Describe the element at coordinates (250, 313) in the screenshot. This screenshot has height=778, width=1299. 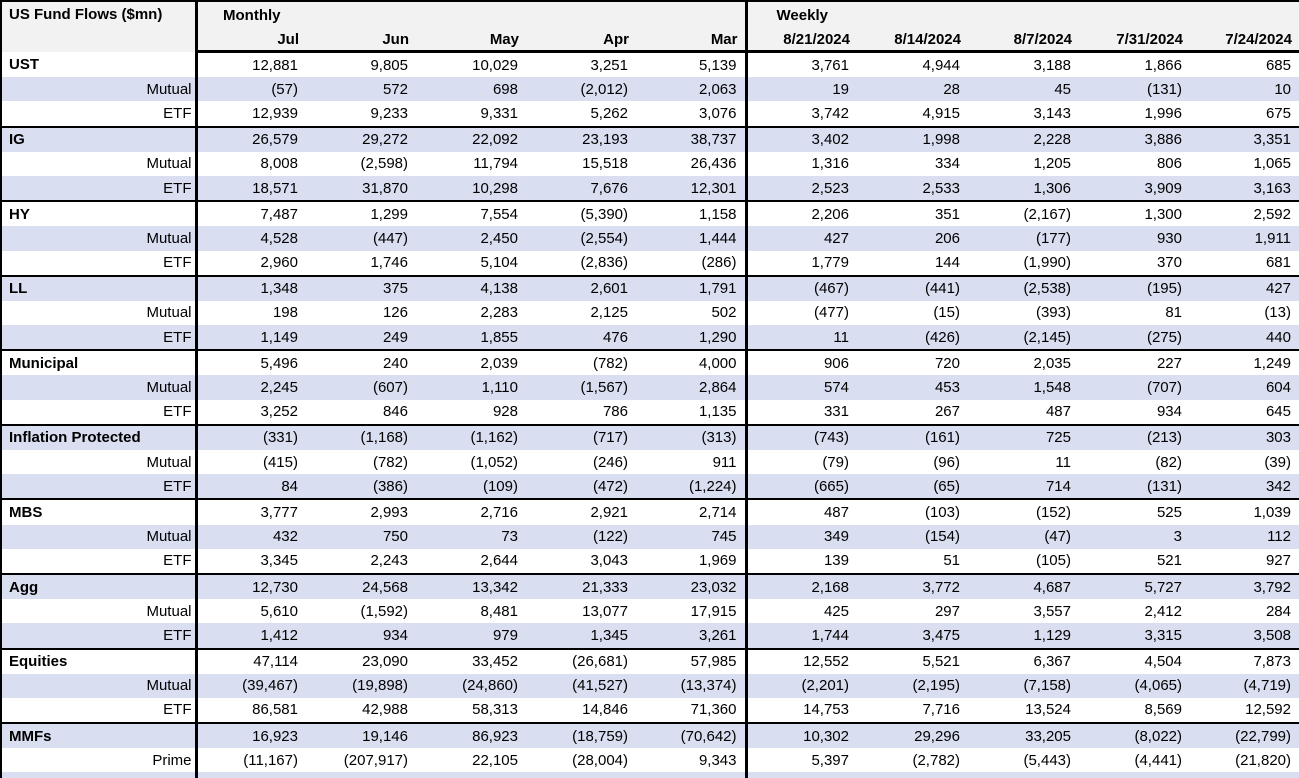
I see `cell: 198` at that location.